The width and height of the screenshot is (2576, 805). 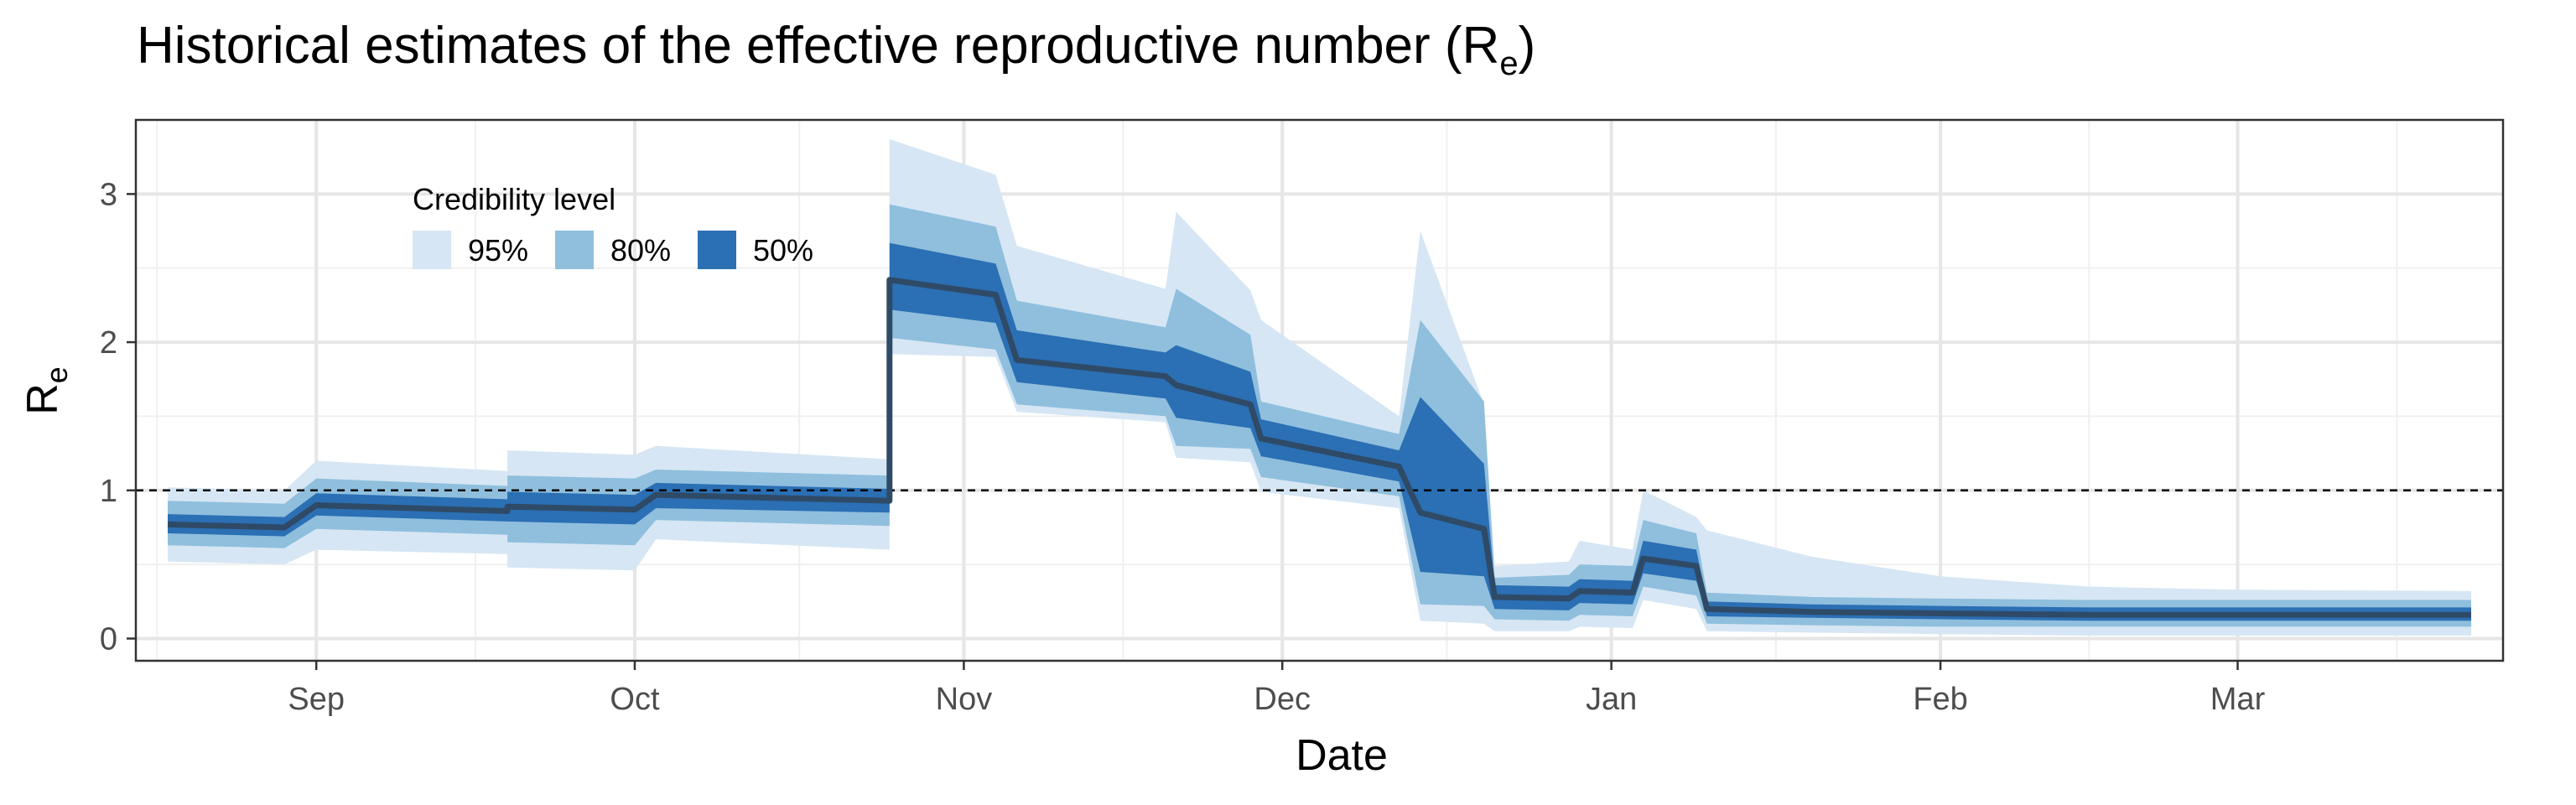 I want to click on y-axis: 0 1 2 3, so click(x=118, y=417).